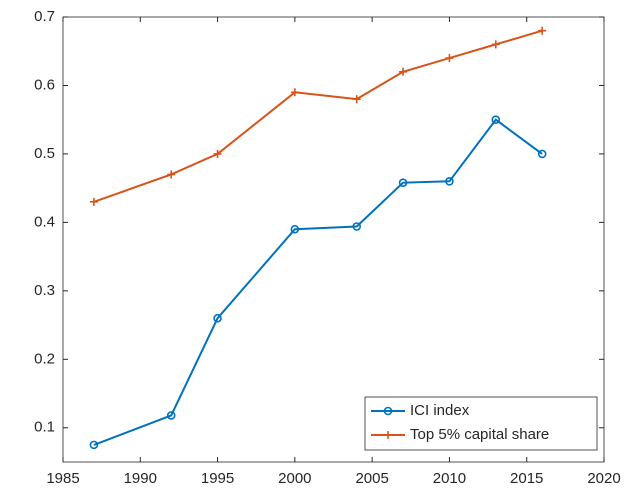 The width and height of the screenshot is (635, 494). Describe the element at coordinates (44, 358) in the screenshot. I see `y-tick-label: 0.2` at that location.